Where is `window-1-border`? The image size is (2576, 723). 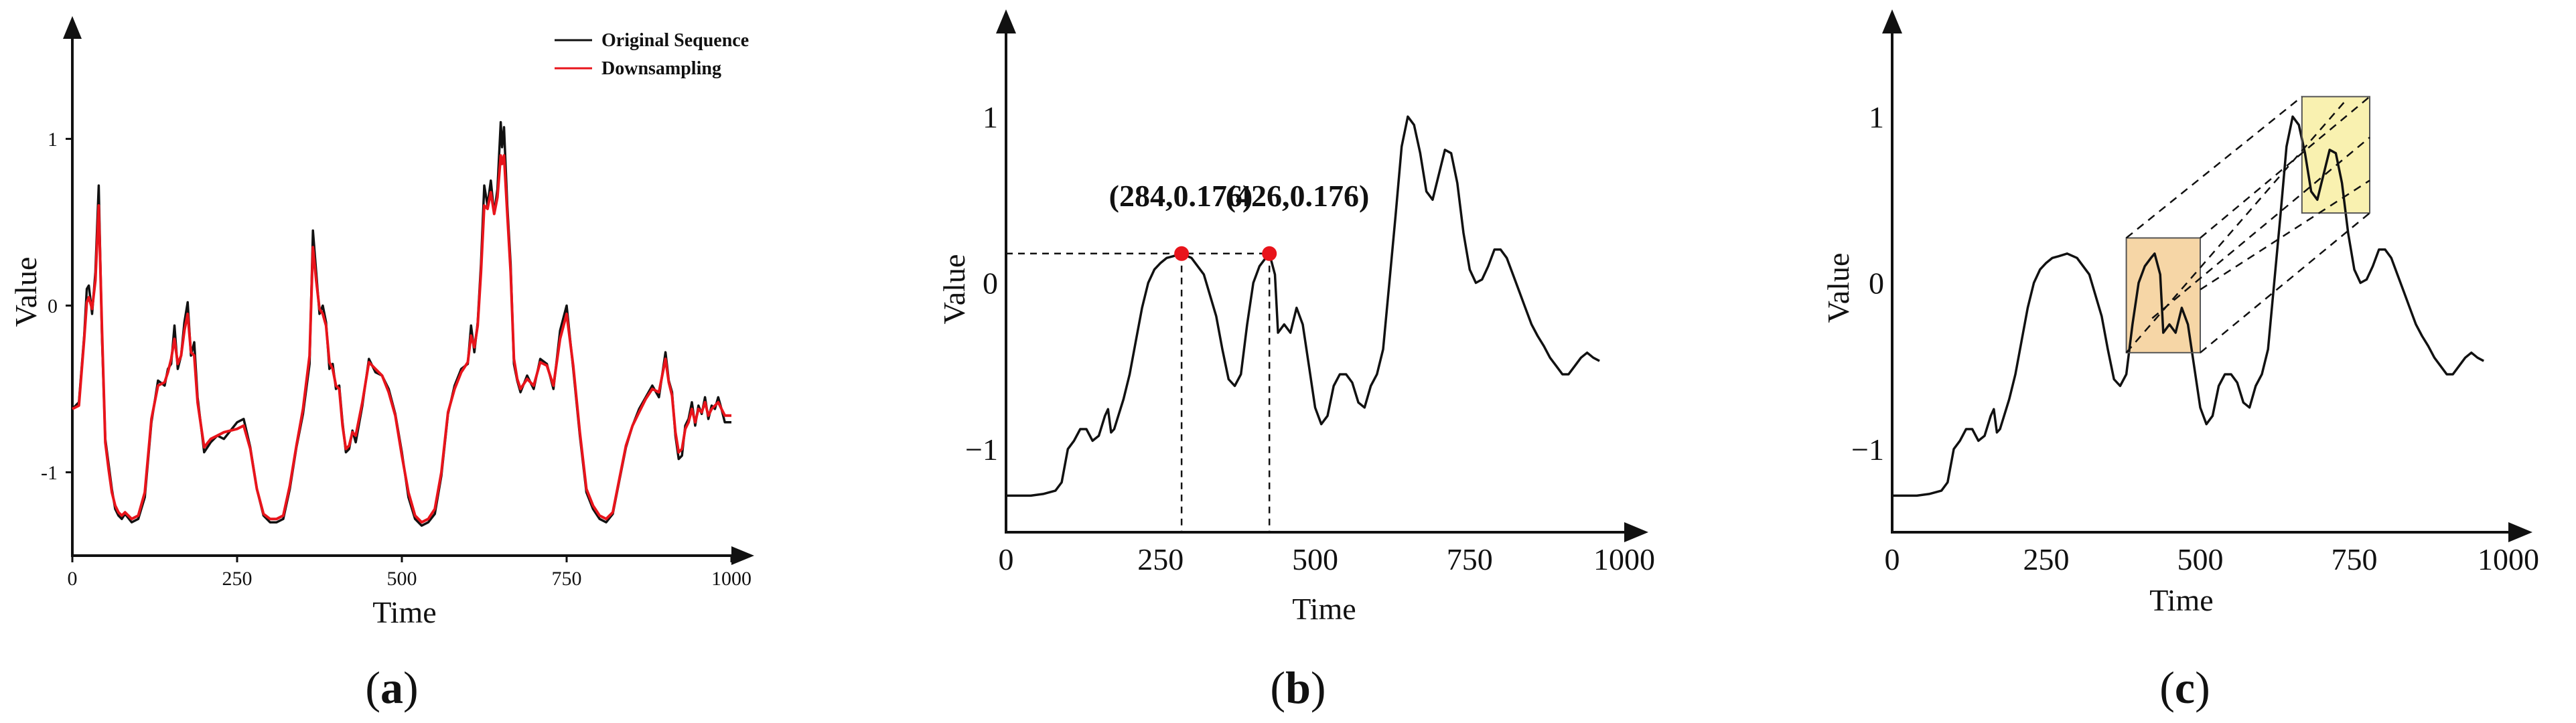 window-1-border is located at coordinates (2163, 295).